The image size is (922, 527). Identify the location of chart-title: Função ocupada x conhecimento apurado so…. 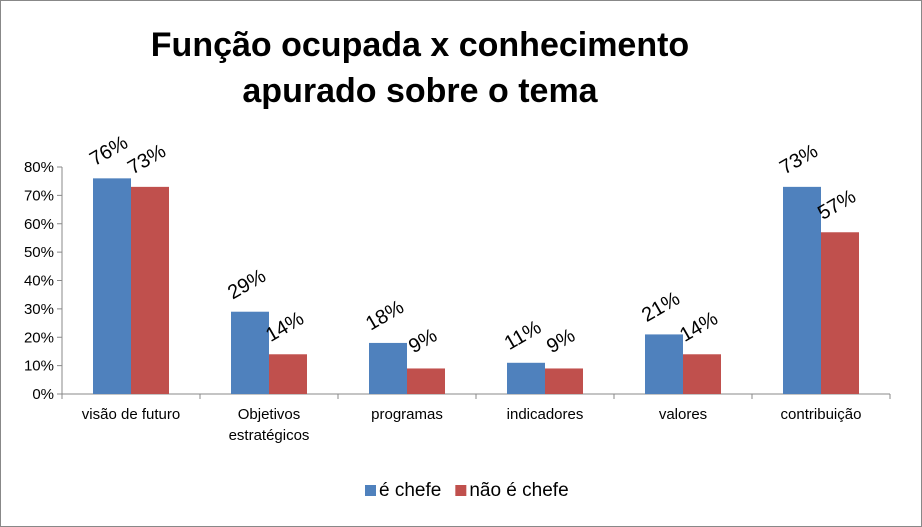
(420, 68).